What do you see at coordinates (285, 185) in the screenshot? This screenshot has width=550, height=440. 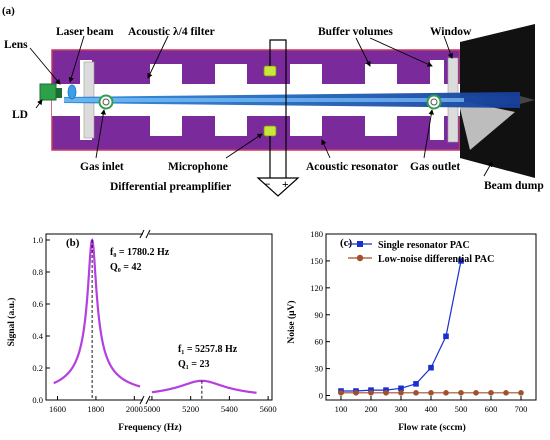 I see `preamp-plus: +` at bounding box center [285, 185].